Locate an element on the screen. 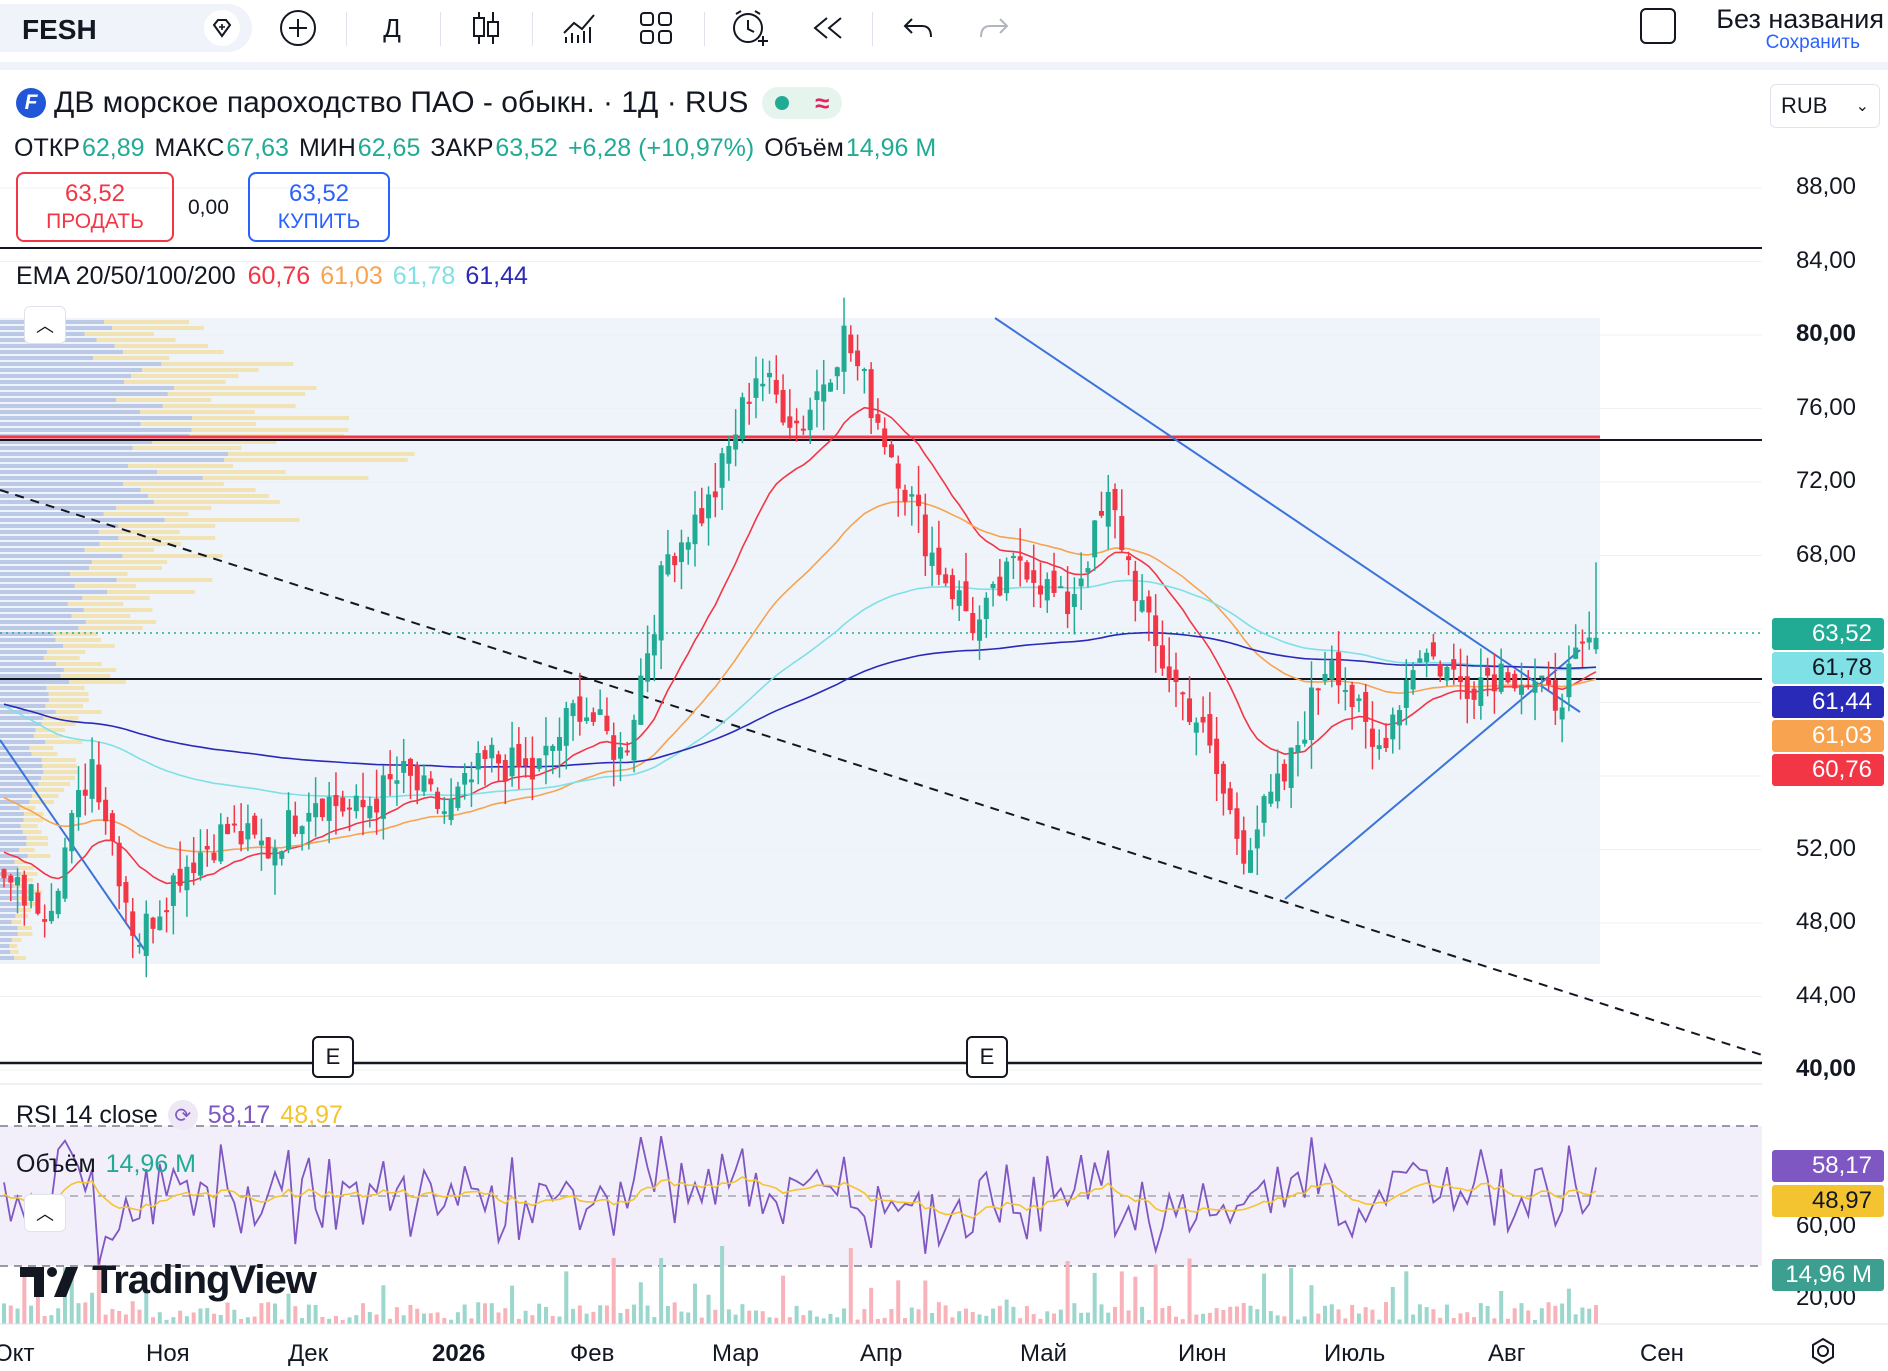  layout-name: Без названия is located at coordinates (1800, 19).